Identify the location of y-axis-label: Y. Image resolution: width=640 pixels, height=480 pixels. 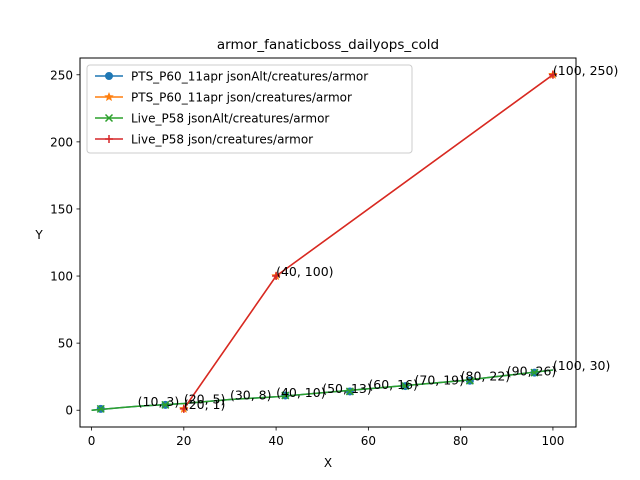
(38, 235).